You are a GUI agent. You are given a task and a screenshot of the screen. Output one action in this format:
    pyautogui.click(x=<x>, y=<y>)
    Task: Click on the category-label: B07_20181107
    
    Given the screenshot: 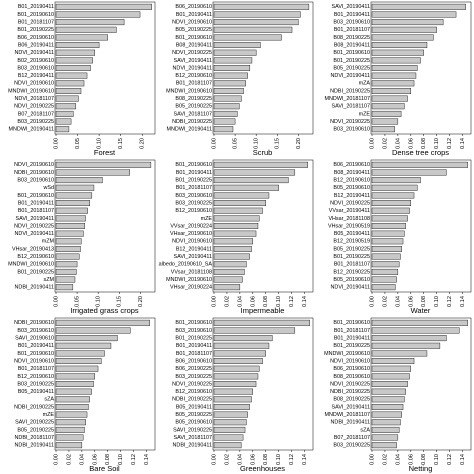 What is the action you would take?
    pyautogui.click(x=36, y=114)
    